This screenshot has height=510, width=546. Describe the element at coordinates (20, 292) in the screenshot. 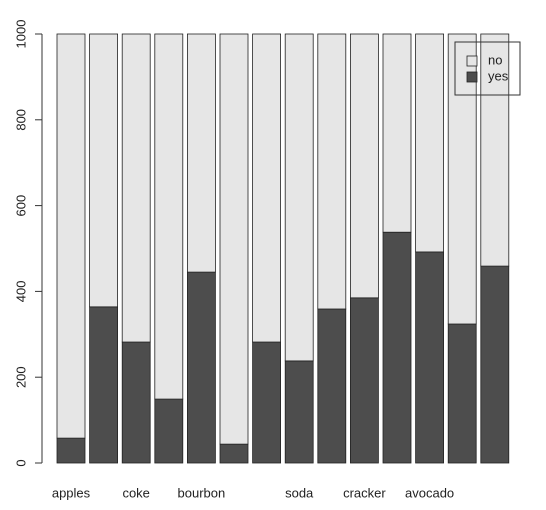

I see `y-tick-label: 400` at that location.